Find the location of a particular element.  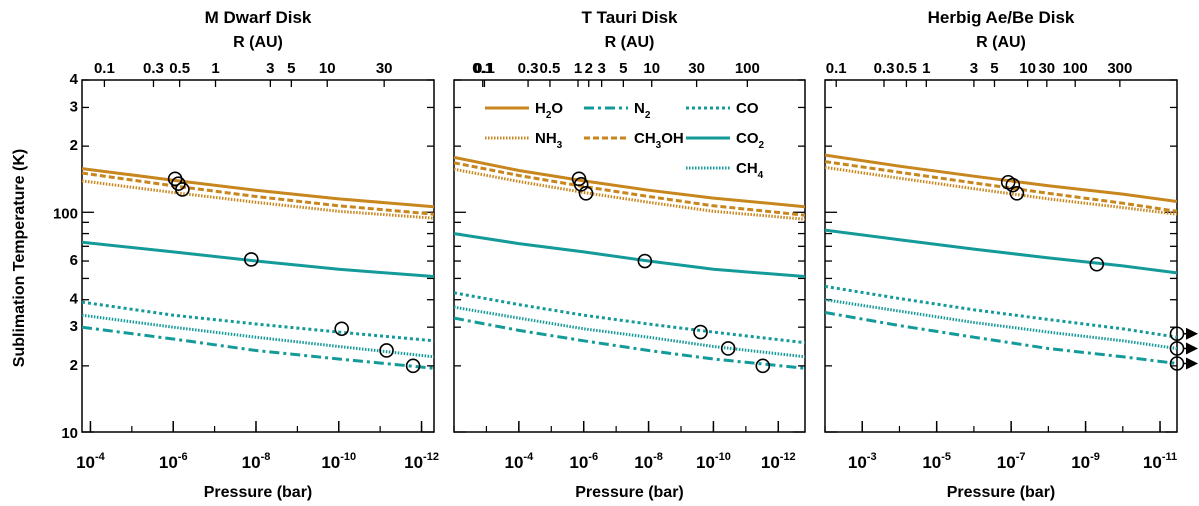

legend-entry-co2: CO2 is located at coordinates (725, 140).